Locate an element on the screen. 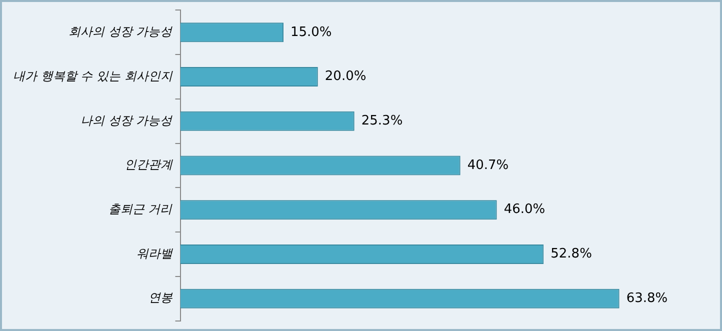 This screenshot has width=722, height=331. y-tick-label: 인간관계 is located at coordinates (149, 165).